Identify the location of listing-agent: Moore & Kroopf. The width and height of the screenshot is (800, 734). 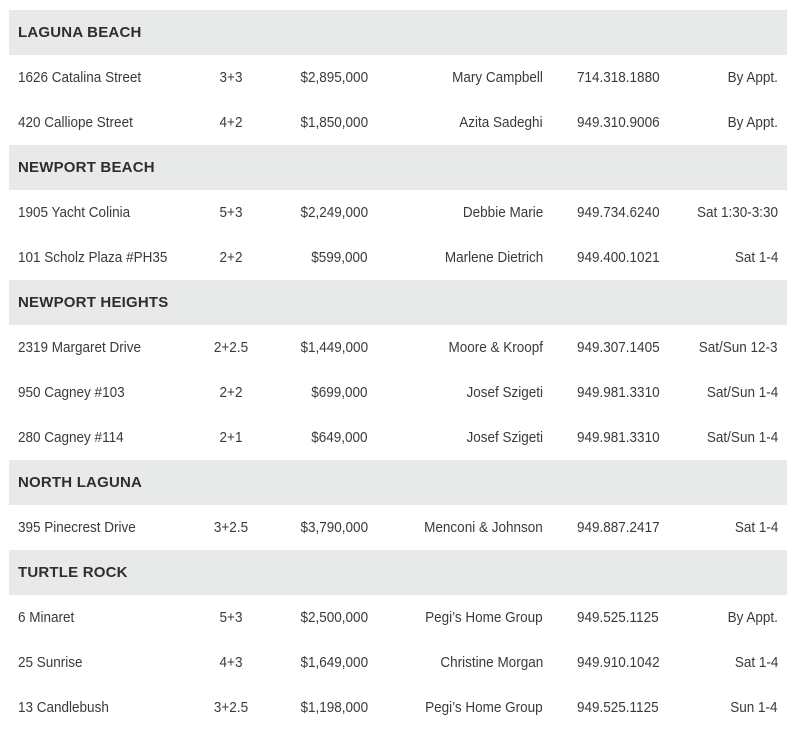
(495, 347).